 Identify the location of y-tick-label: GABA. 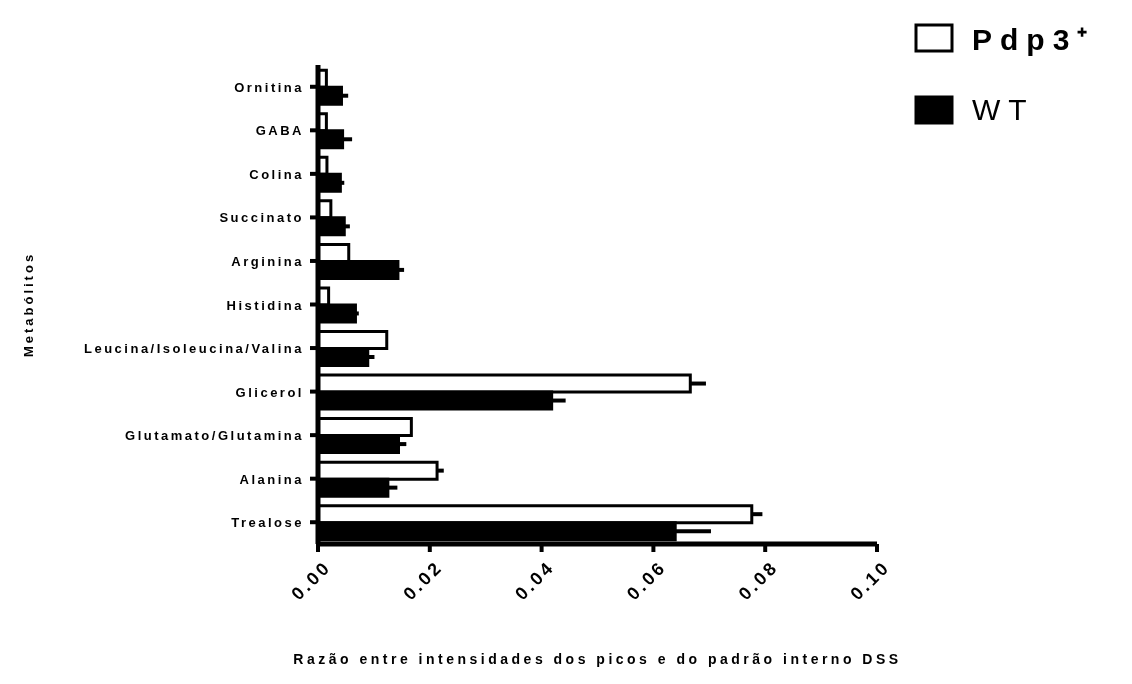
(279, 131).